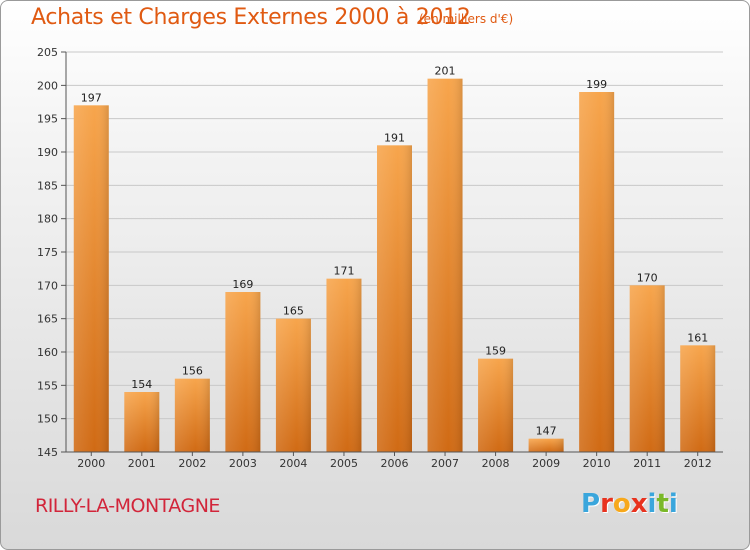  Describe the element at coordinates (47, 319) in the screenshot. I see `y-tick-label: 165` at that location.